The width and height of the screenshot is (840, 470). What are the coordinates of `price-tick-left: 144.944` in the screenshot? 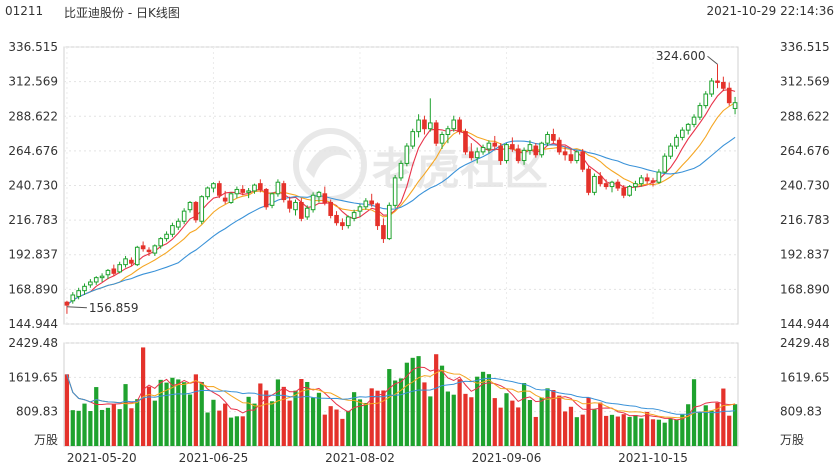 It's located at (33, 324).